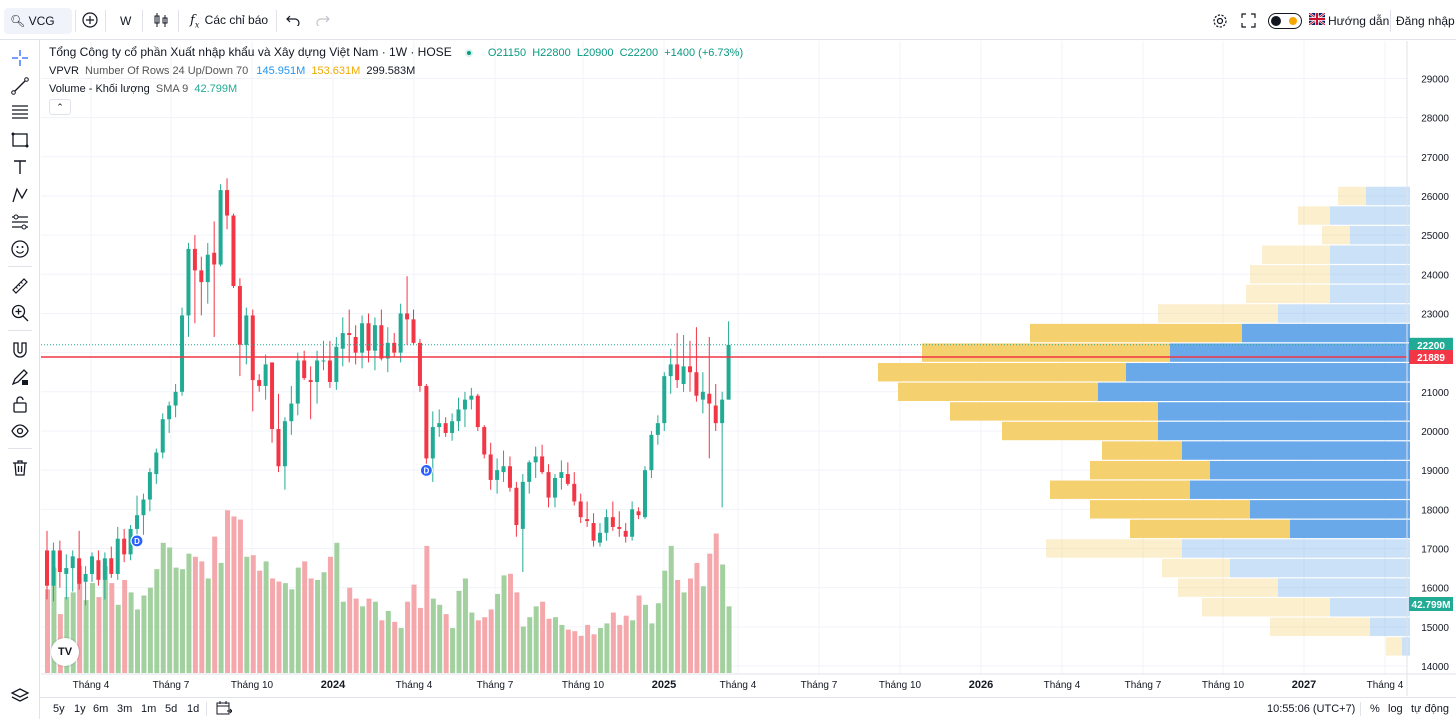  Describe the element at coordinates (20, 86) in the screenshot. I see `trend-line-icon` at that location.